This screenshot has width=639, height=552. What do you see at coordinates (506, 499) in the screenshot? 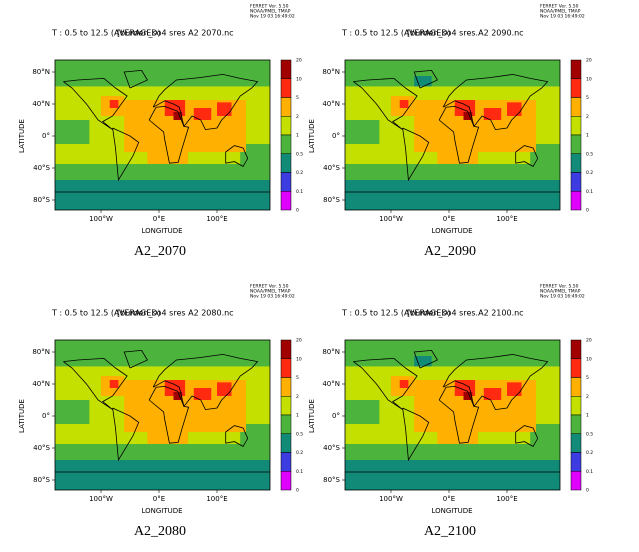
I see `x-tick-label: 100°E` at bounding box center [506, 499].